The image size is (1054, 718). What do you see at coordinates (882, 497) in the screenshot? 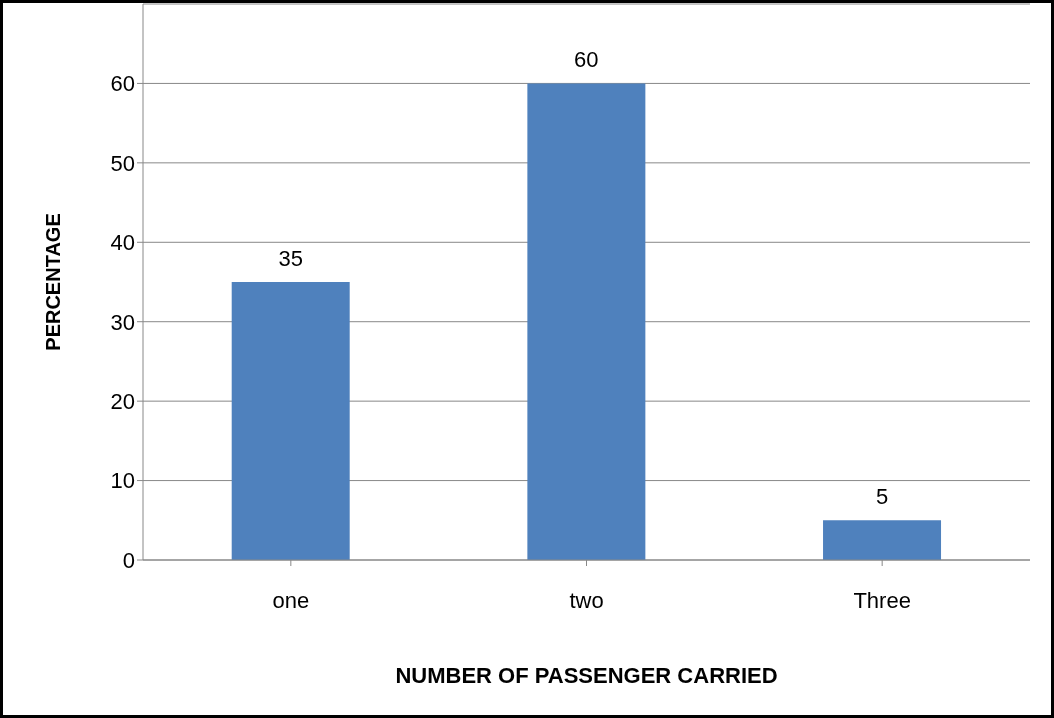
I see `data-label: 5` at bounding box center [882, 497].